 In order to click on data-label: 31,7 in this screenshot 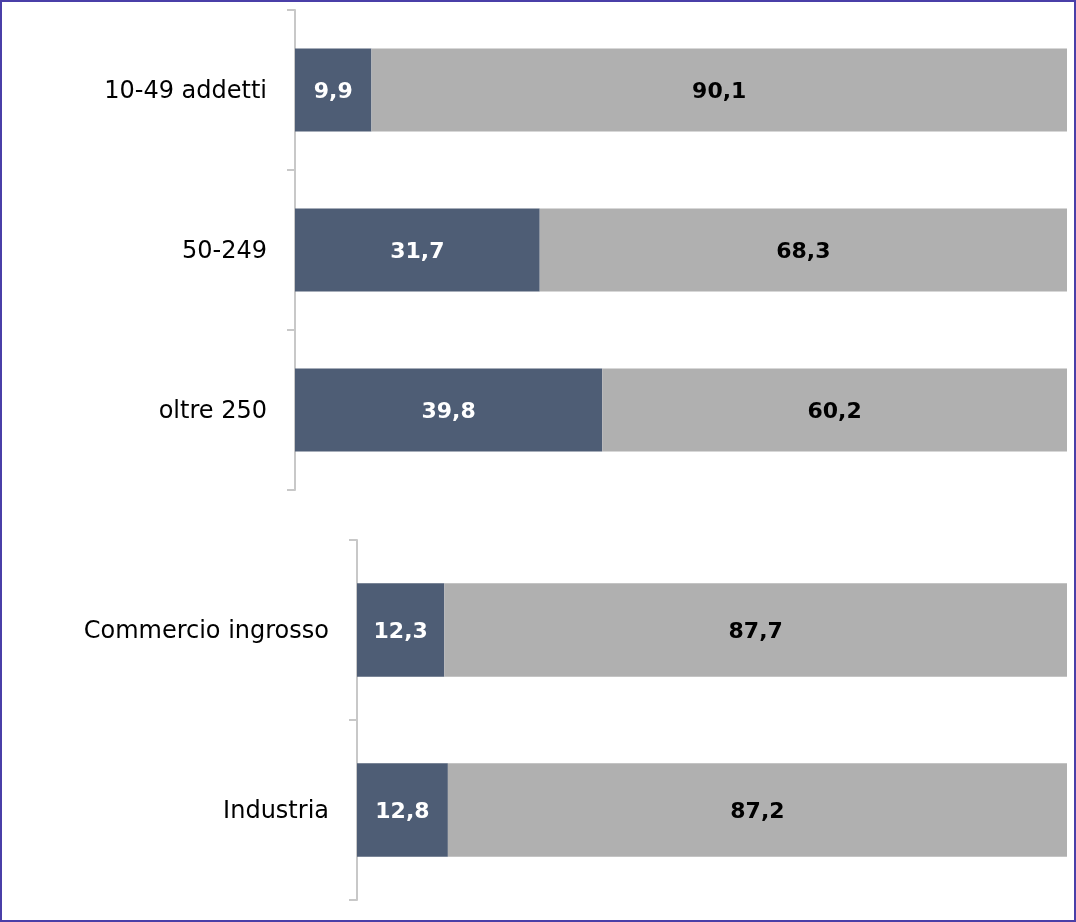, I will do `click(417, 250)`.